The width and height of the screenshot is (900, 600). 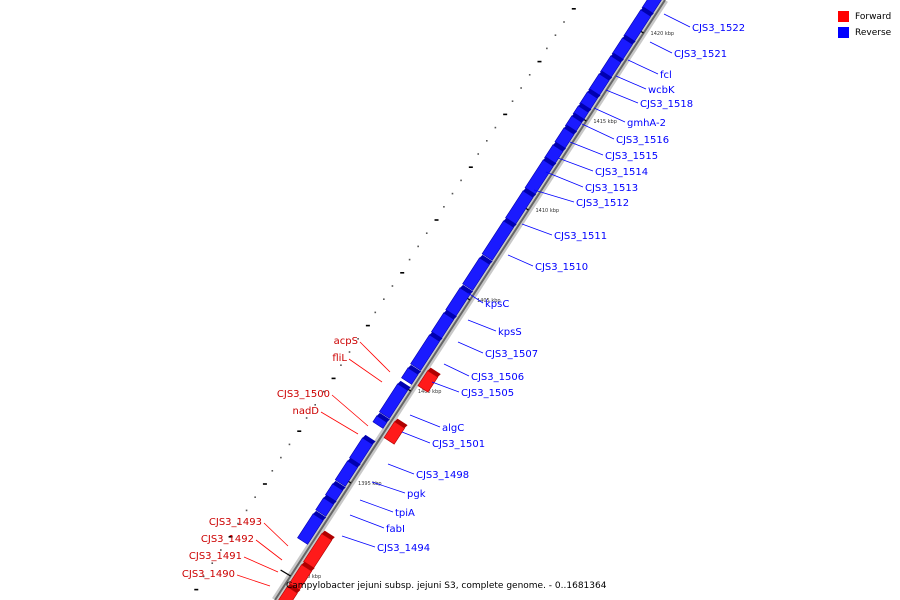 What do you see at coordinates (661, 90) in the screenshot?
I see `gene-label-reverse: wcbK` at bounding box center [661, 90].